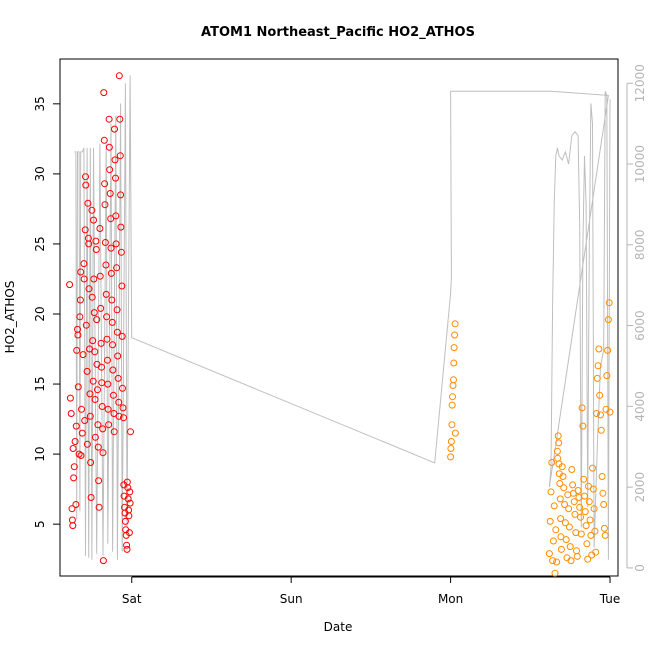 The image size is (650, 650). I want to click on y-axis: 5 10 15 20 25 30 35, so click(47, 312).